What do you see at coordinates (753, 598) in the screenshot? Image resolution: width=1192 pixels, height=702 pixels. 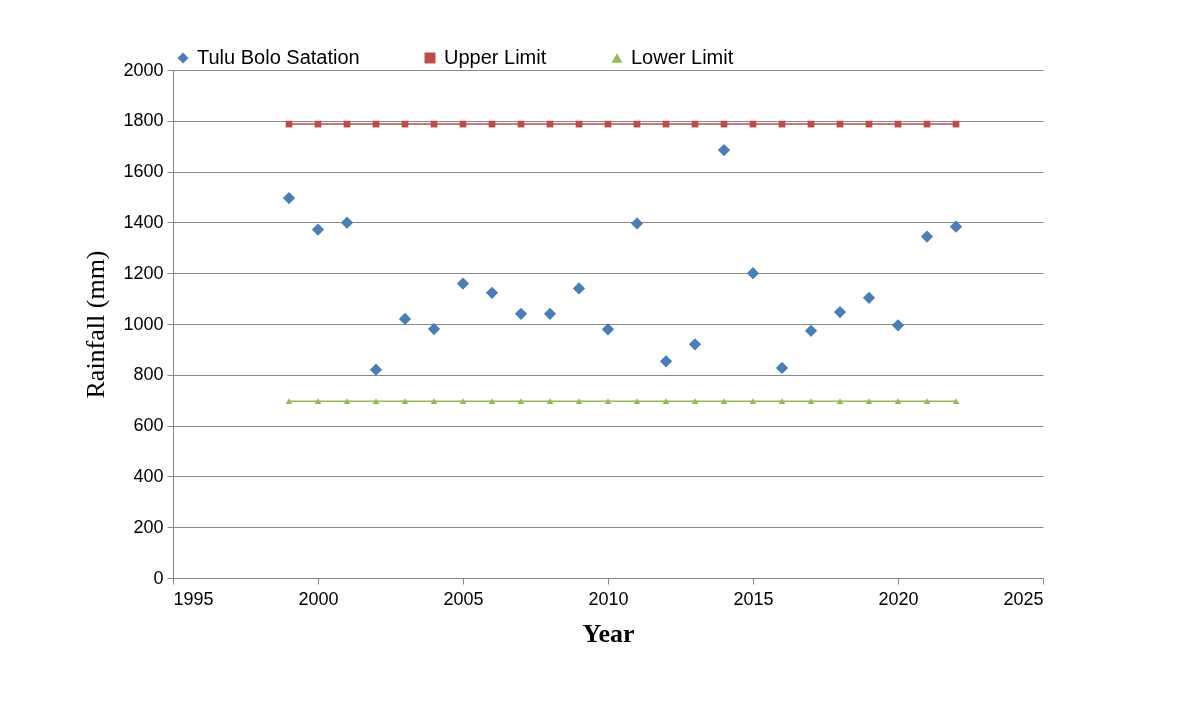 I see `x-tick-label: 2015` at bounding box center [753, 598].